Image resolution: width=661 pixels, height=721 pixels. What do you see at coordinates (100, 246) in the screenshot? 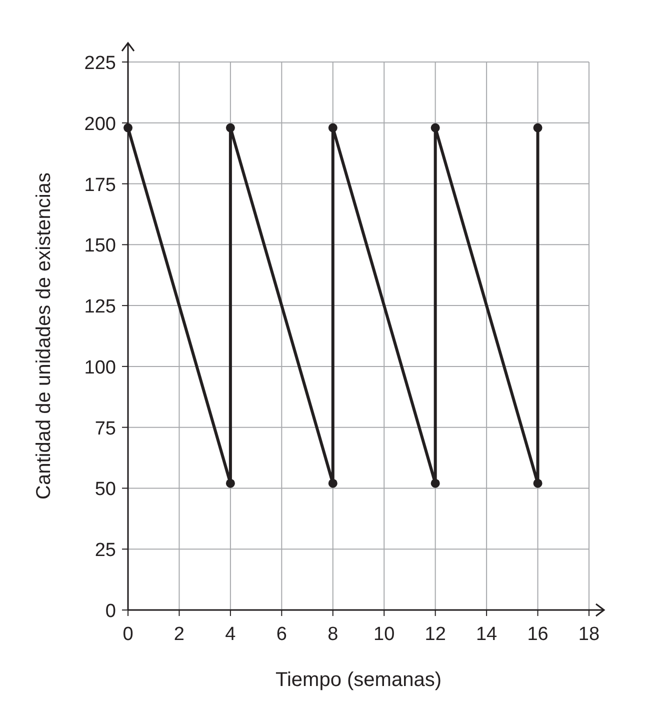
I see `y-tick-label: 150` at bounding box center [100, 246].